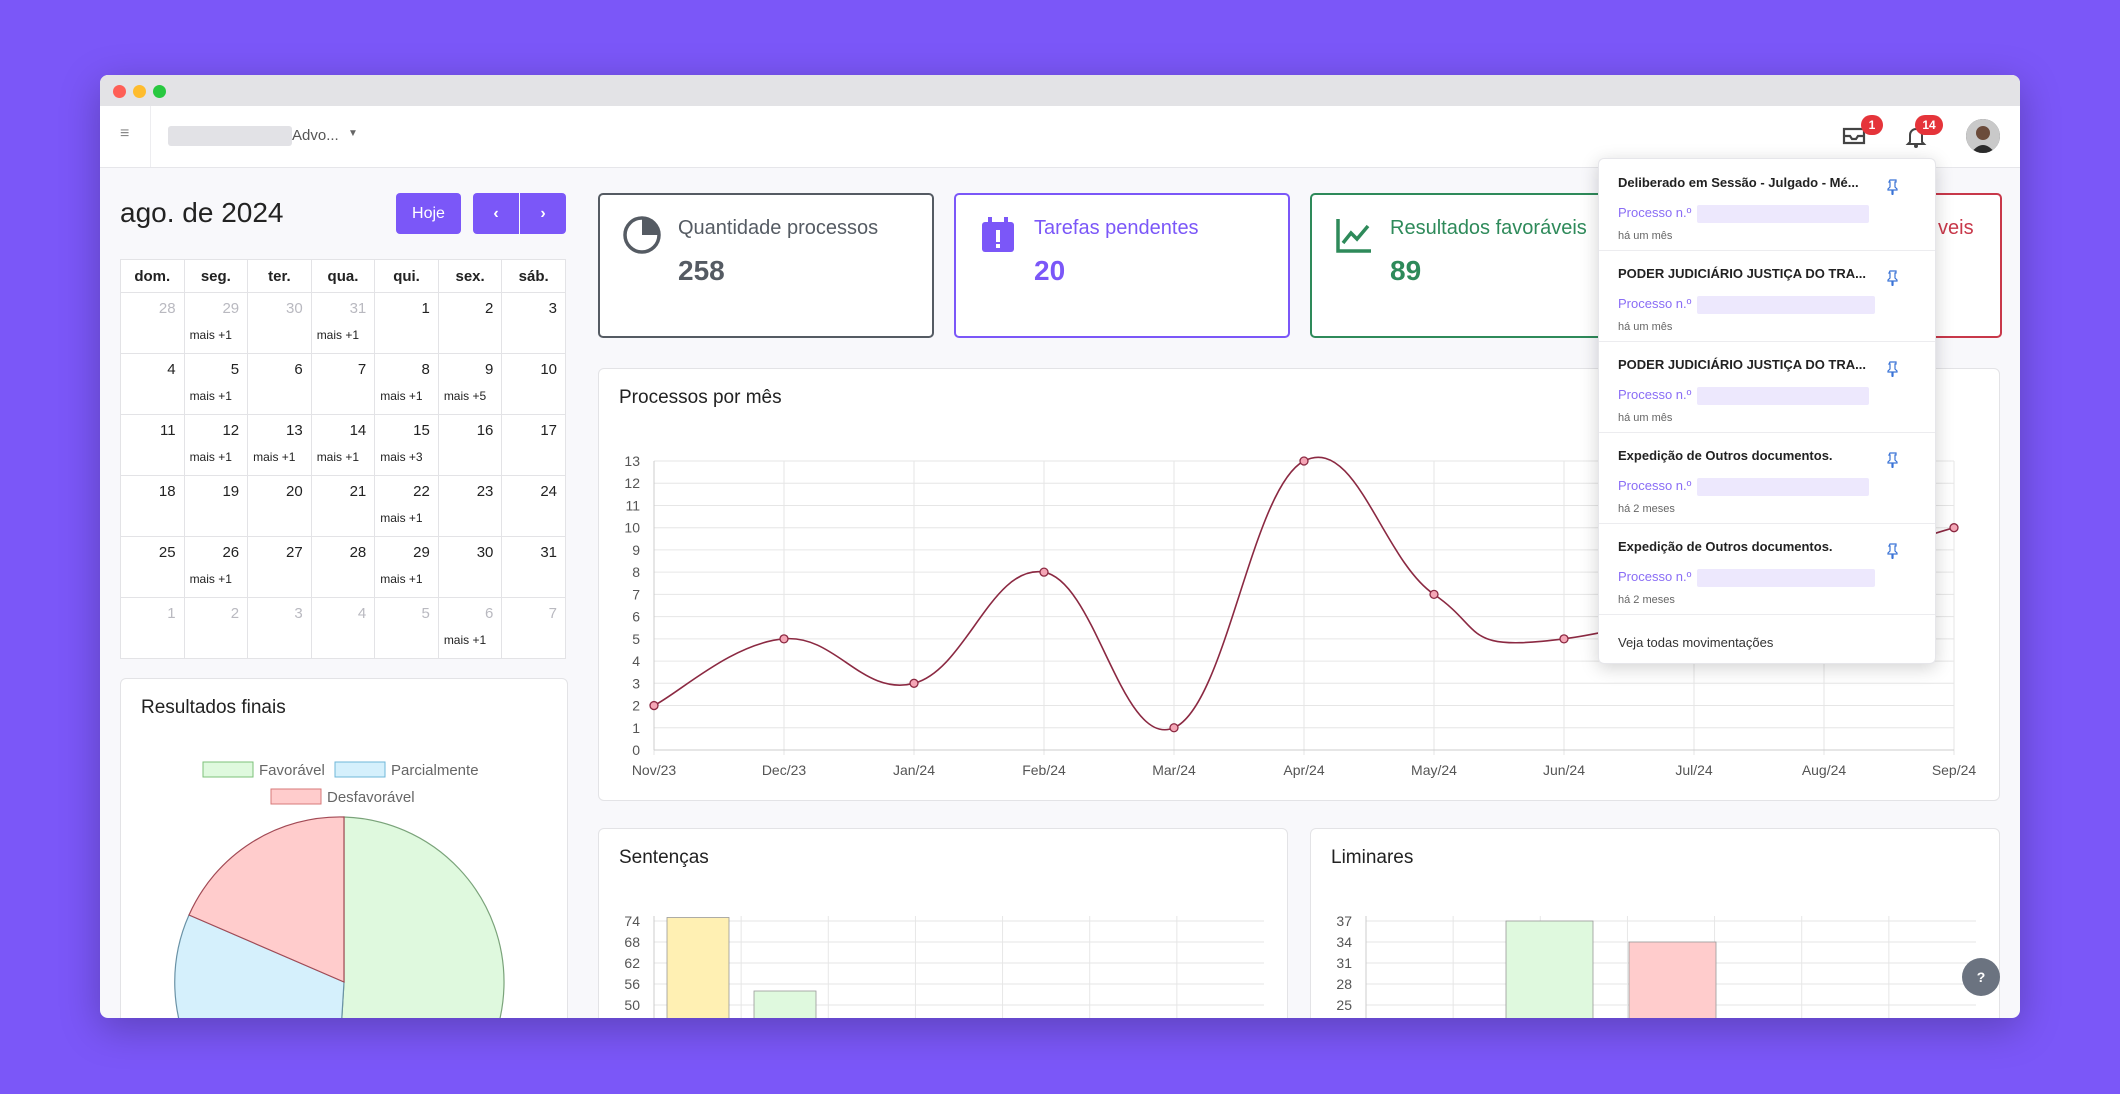  What do you see at coordinates (152, 506) in the screenshot?
I see `calendar-day: 18` at bounding box center [152, 506].